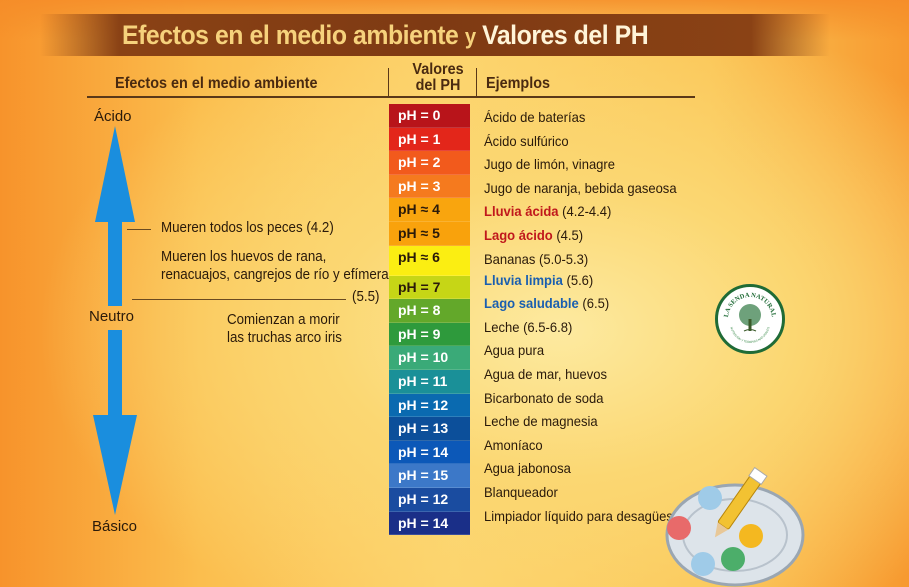  Describe the element at coordinates (244, 257) in the screenshot. I see `effect-line1: Mueren los huevos de rana,` at that location.